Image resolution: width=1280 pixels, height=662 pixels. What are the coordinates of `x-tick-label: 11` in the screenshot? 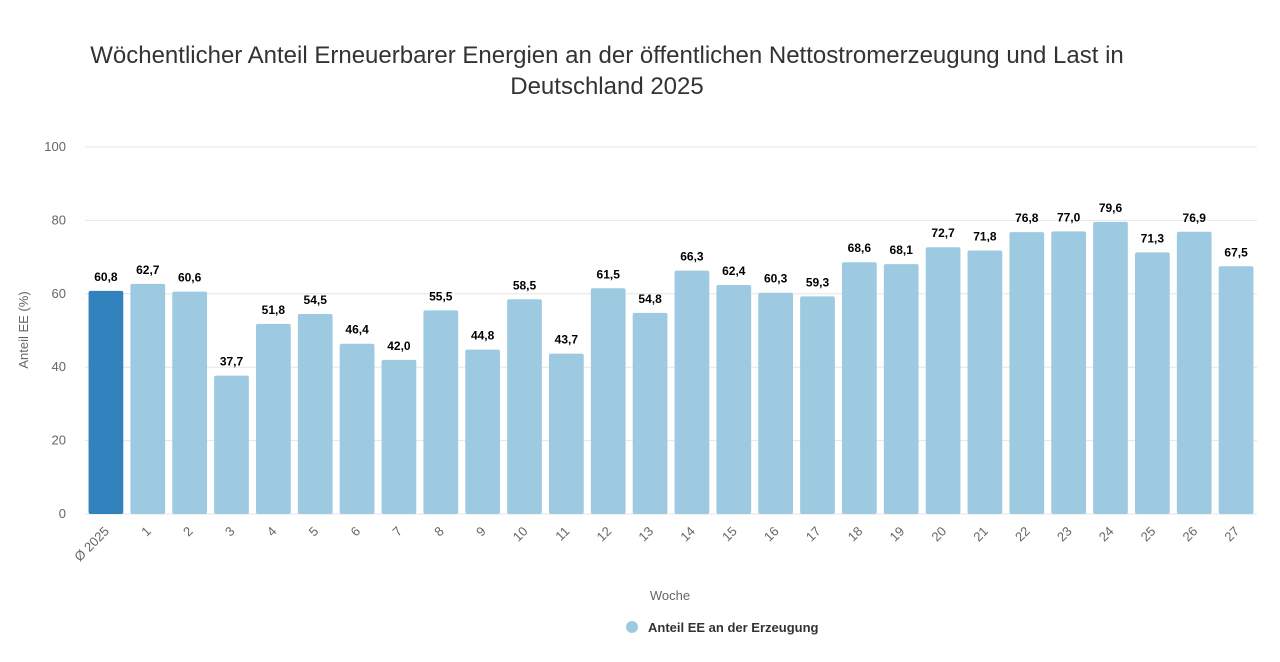 It's located at (562, 534).